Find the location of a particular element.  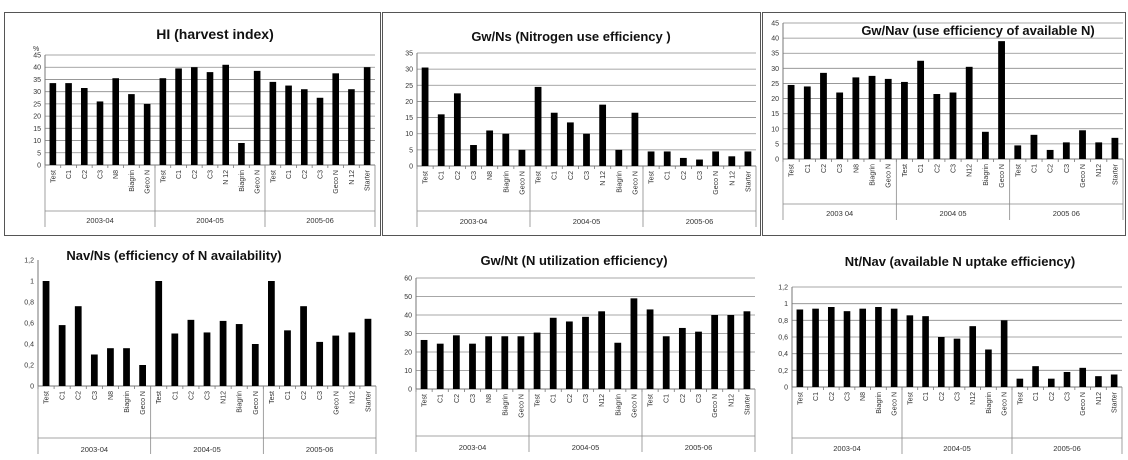

y-tick-label: 0,6 is located at coordinates (29, 324).